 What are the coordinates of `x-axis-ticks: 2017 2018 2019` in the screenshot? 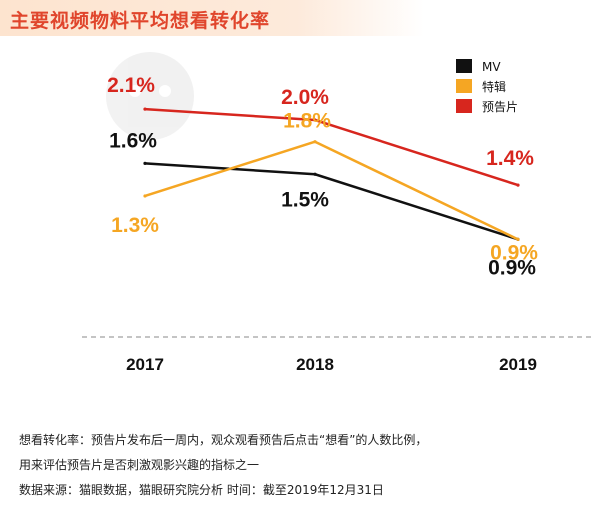 It's located at (331, 364).